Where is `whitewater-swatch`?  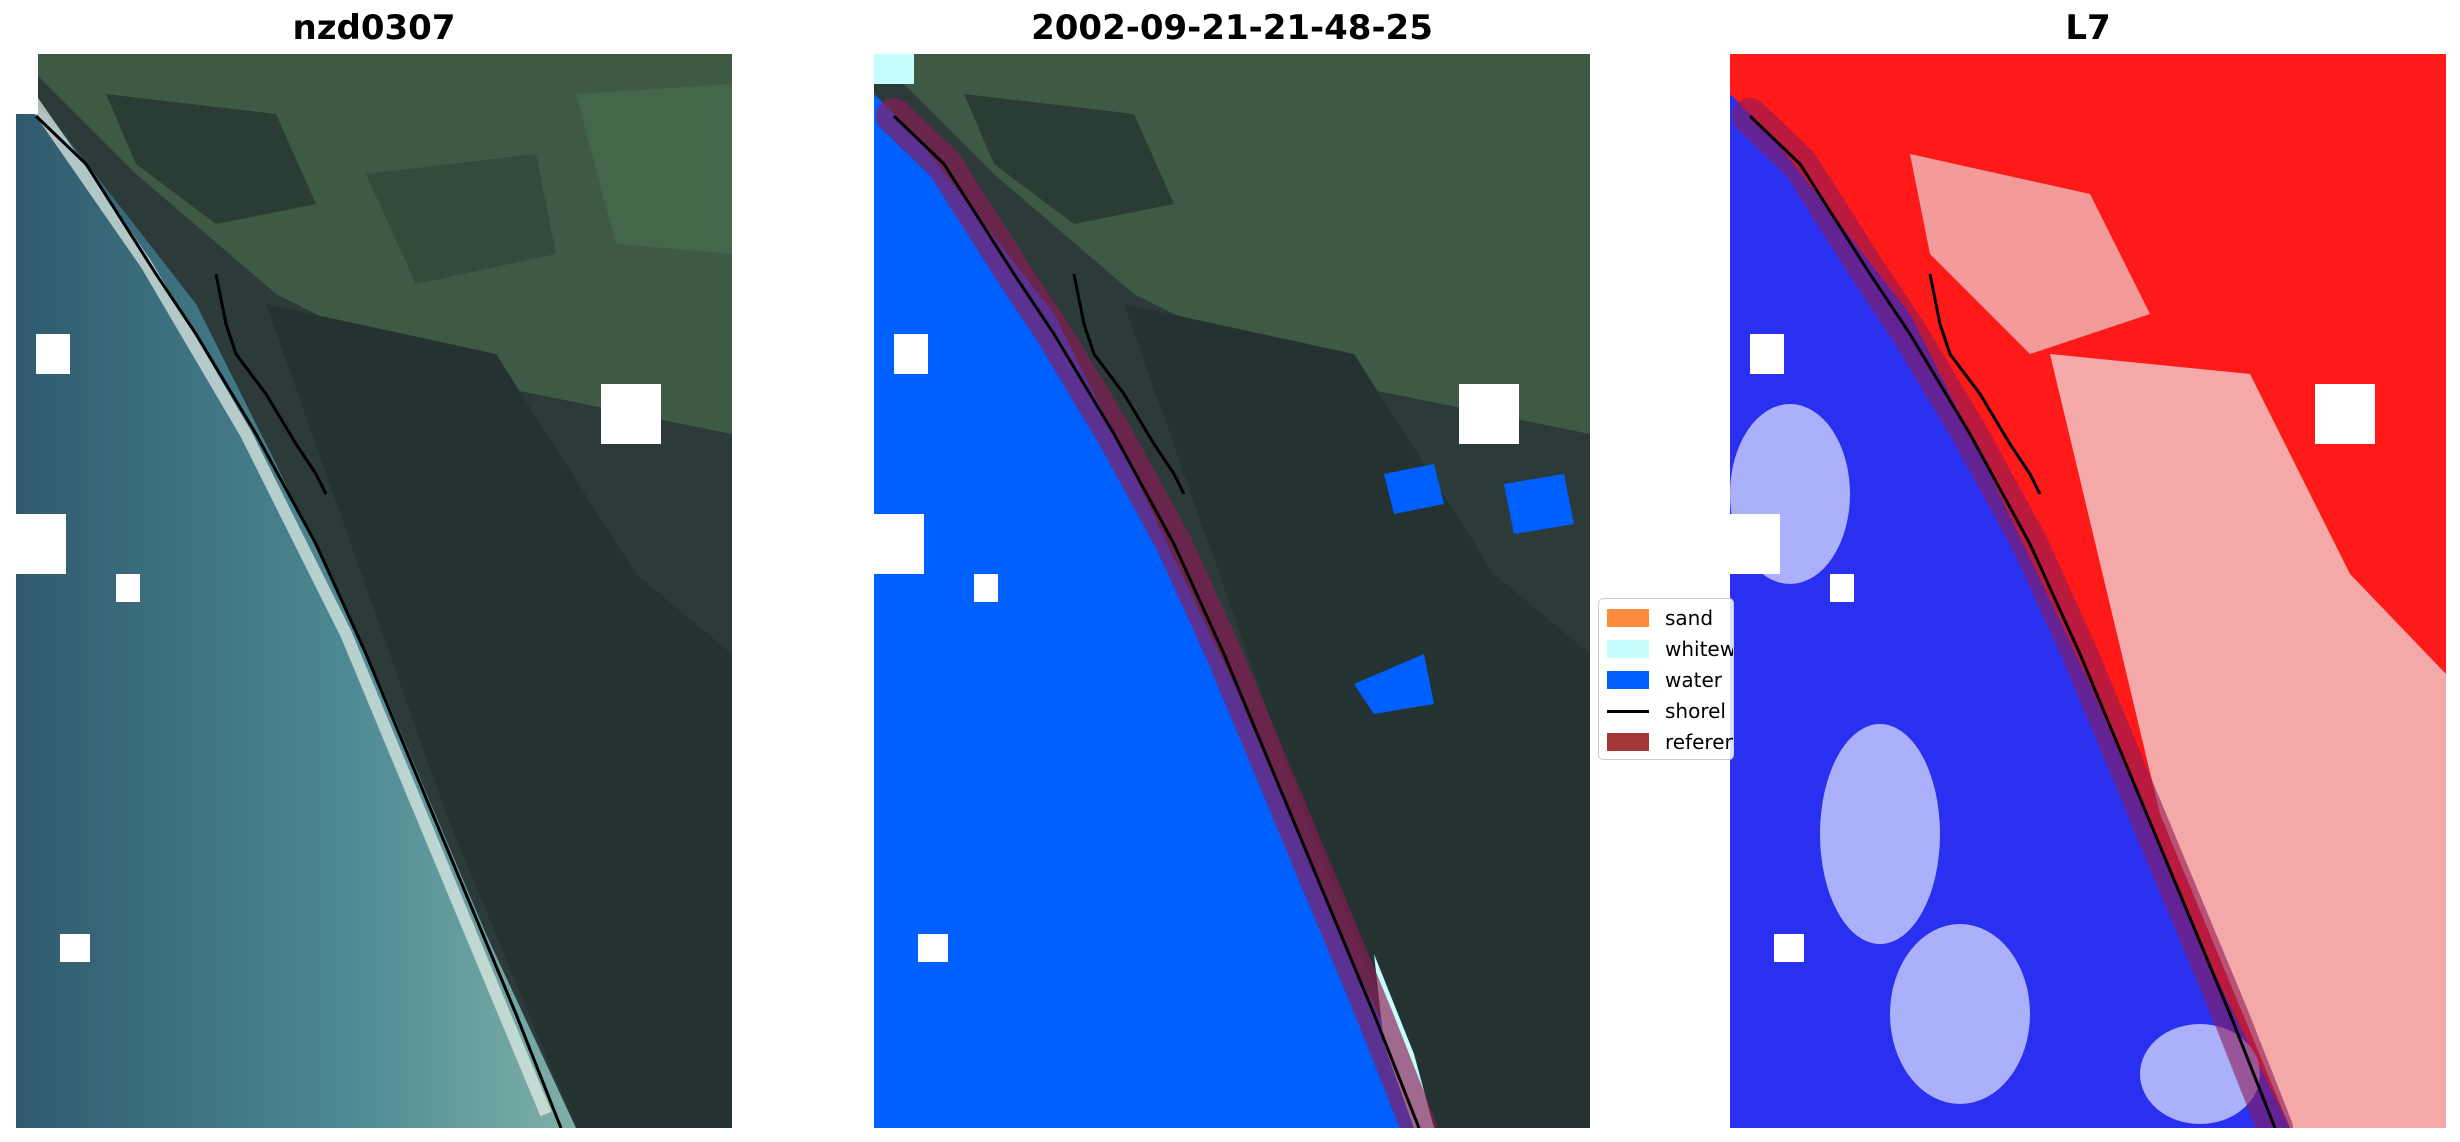 whitewater-swatch is located at coordinates (1628, 649).